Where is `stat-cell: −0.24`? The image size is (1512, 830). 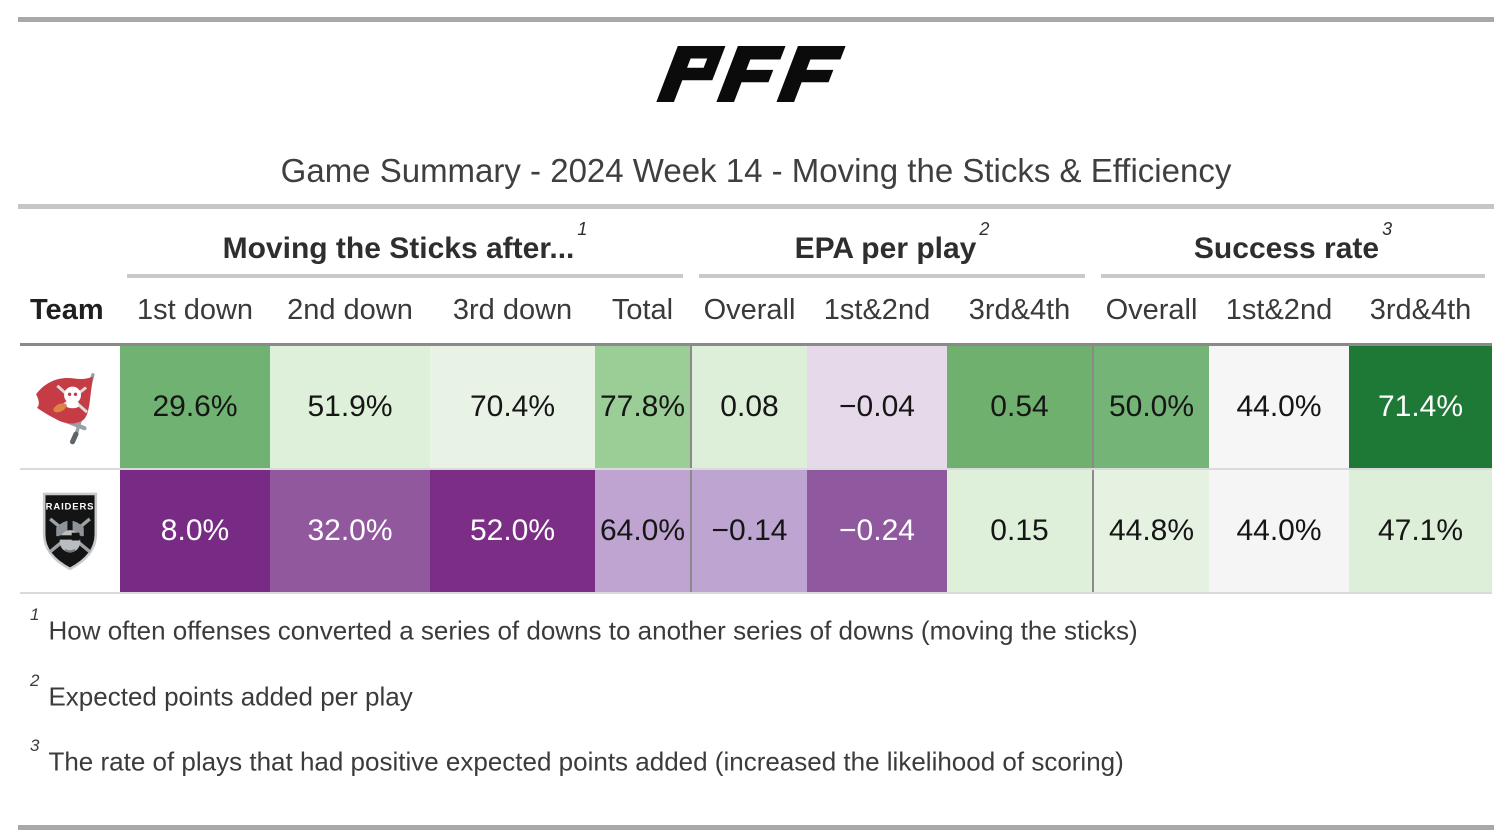
stat-cell: −0.24 is located at coordinates (877, 531).